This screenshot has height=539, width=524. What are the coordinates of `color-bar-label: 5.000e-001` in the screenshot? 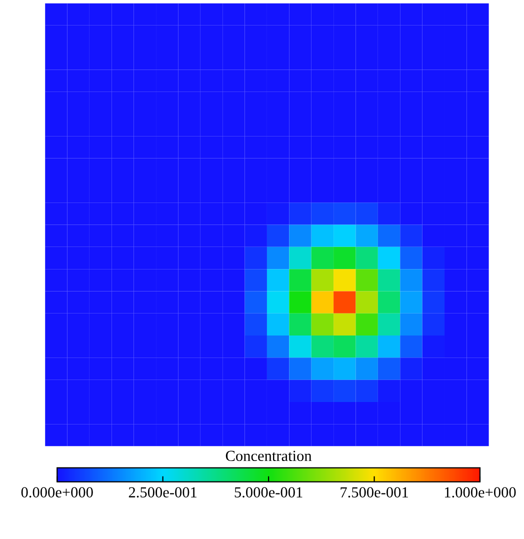 It's located at (268, 492).